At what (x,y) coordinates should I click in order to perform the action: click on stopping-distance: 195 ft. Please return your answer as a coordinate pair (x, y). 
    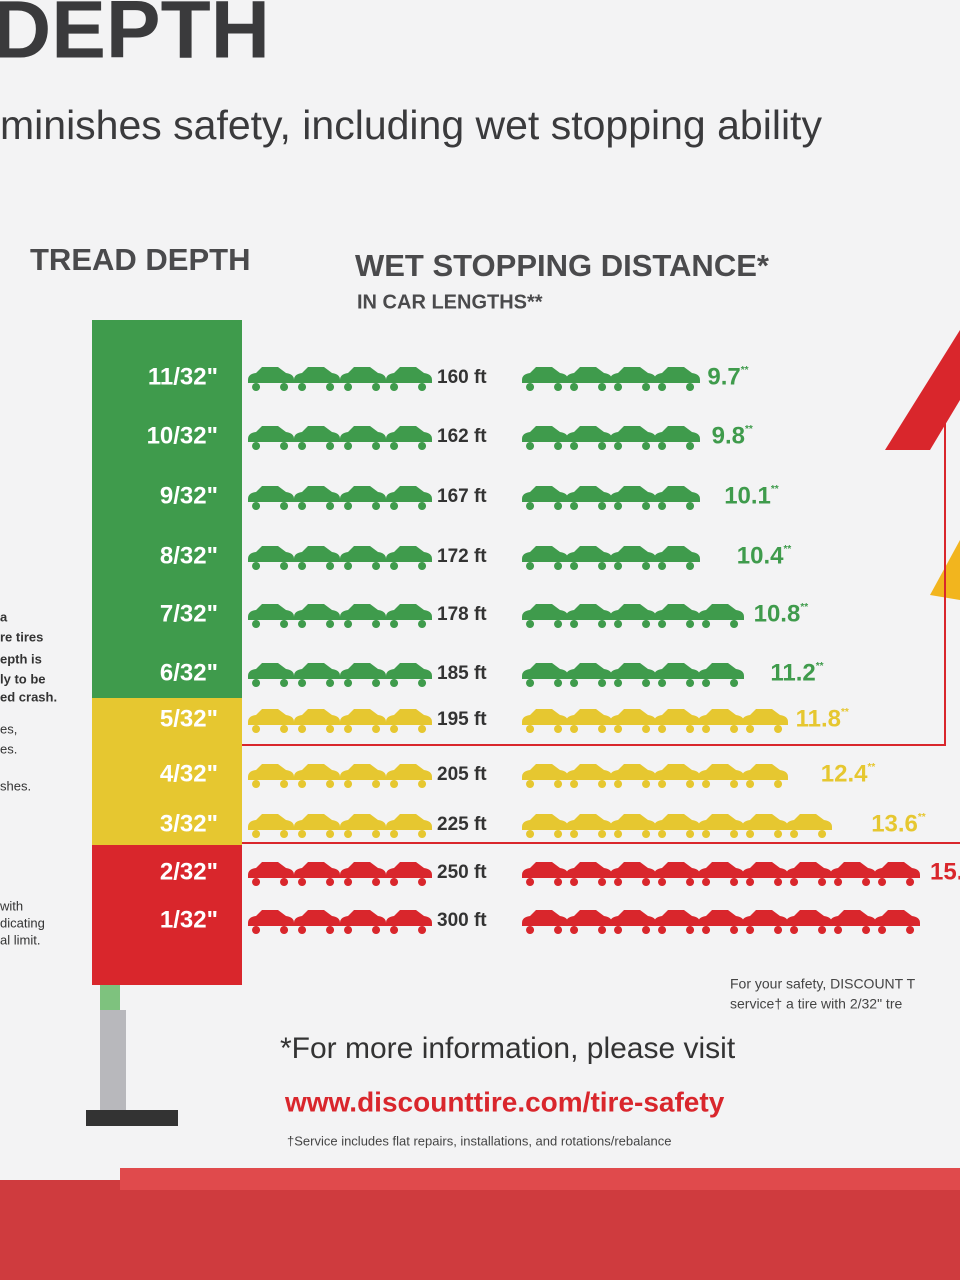
    Looking at the image, I should click on (462, 719).